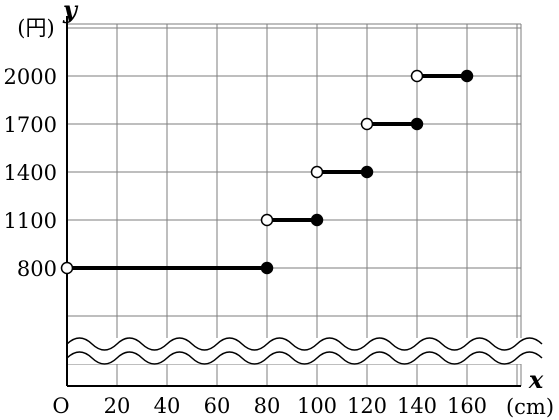  What do you see at coordinates (37, 269) in the screenshot?
I see `y-tick-label: 800` at bounding box center [37, 269].